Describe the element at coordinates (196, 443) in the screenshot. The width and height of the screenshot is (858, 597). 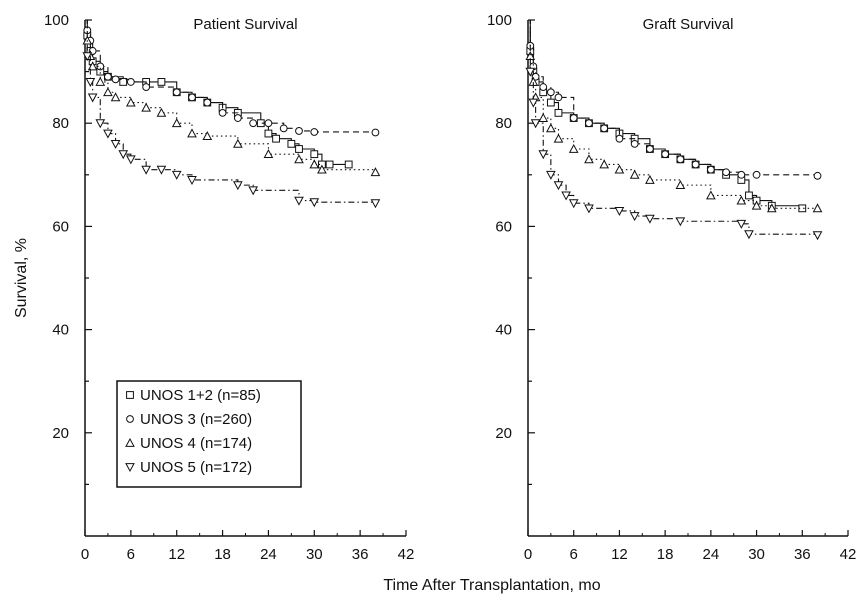
I see `legend-label-unos-4: UNOS 4 (n=174)` at that location.